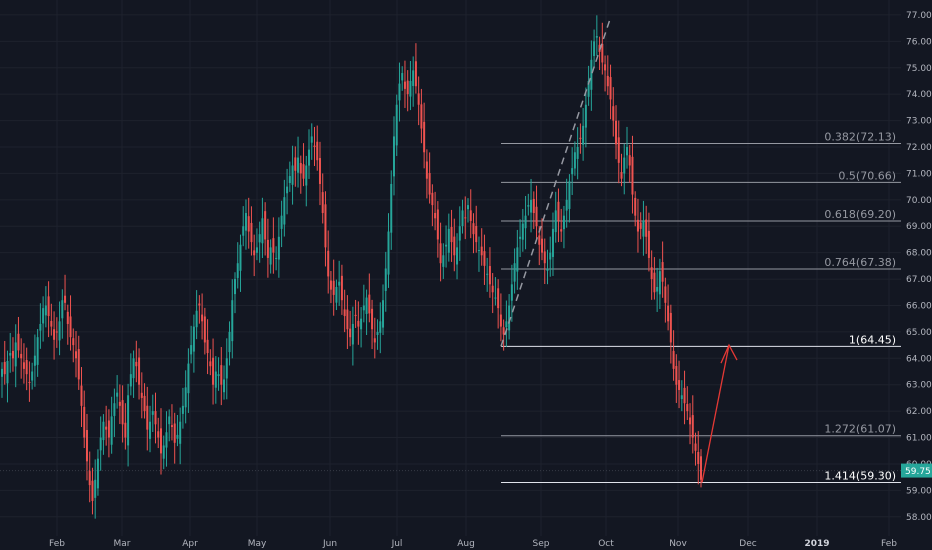  Describe the element at coordinates (919, 280) in the screenshot. I see `y-tick-label: 67.00` at that location.